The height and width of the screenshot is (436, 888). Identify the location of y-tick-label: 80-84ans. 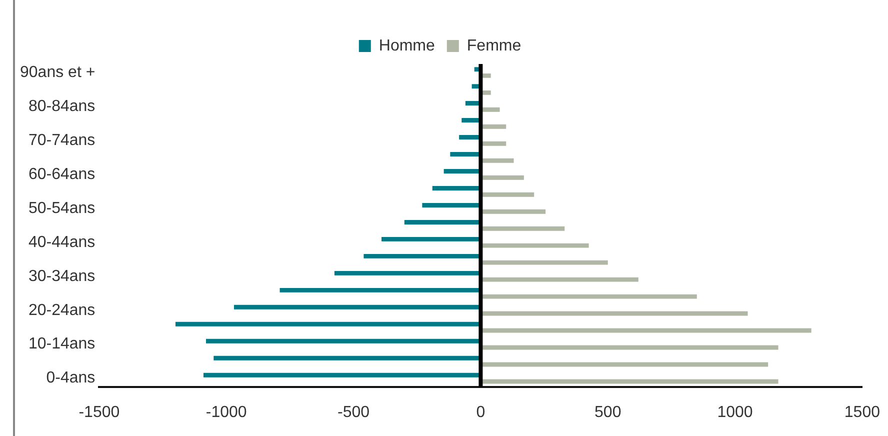
(62, 106).